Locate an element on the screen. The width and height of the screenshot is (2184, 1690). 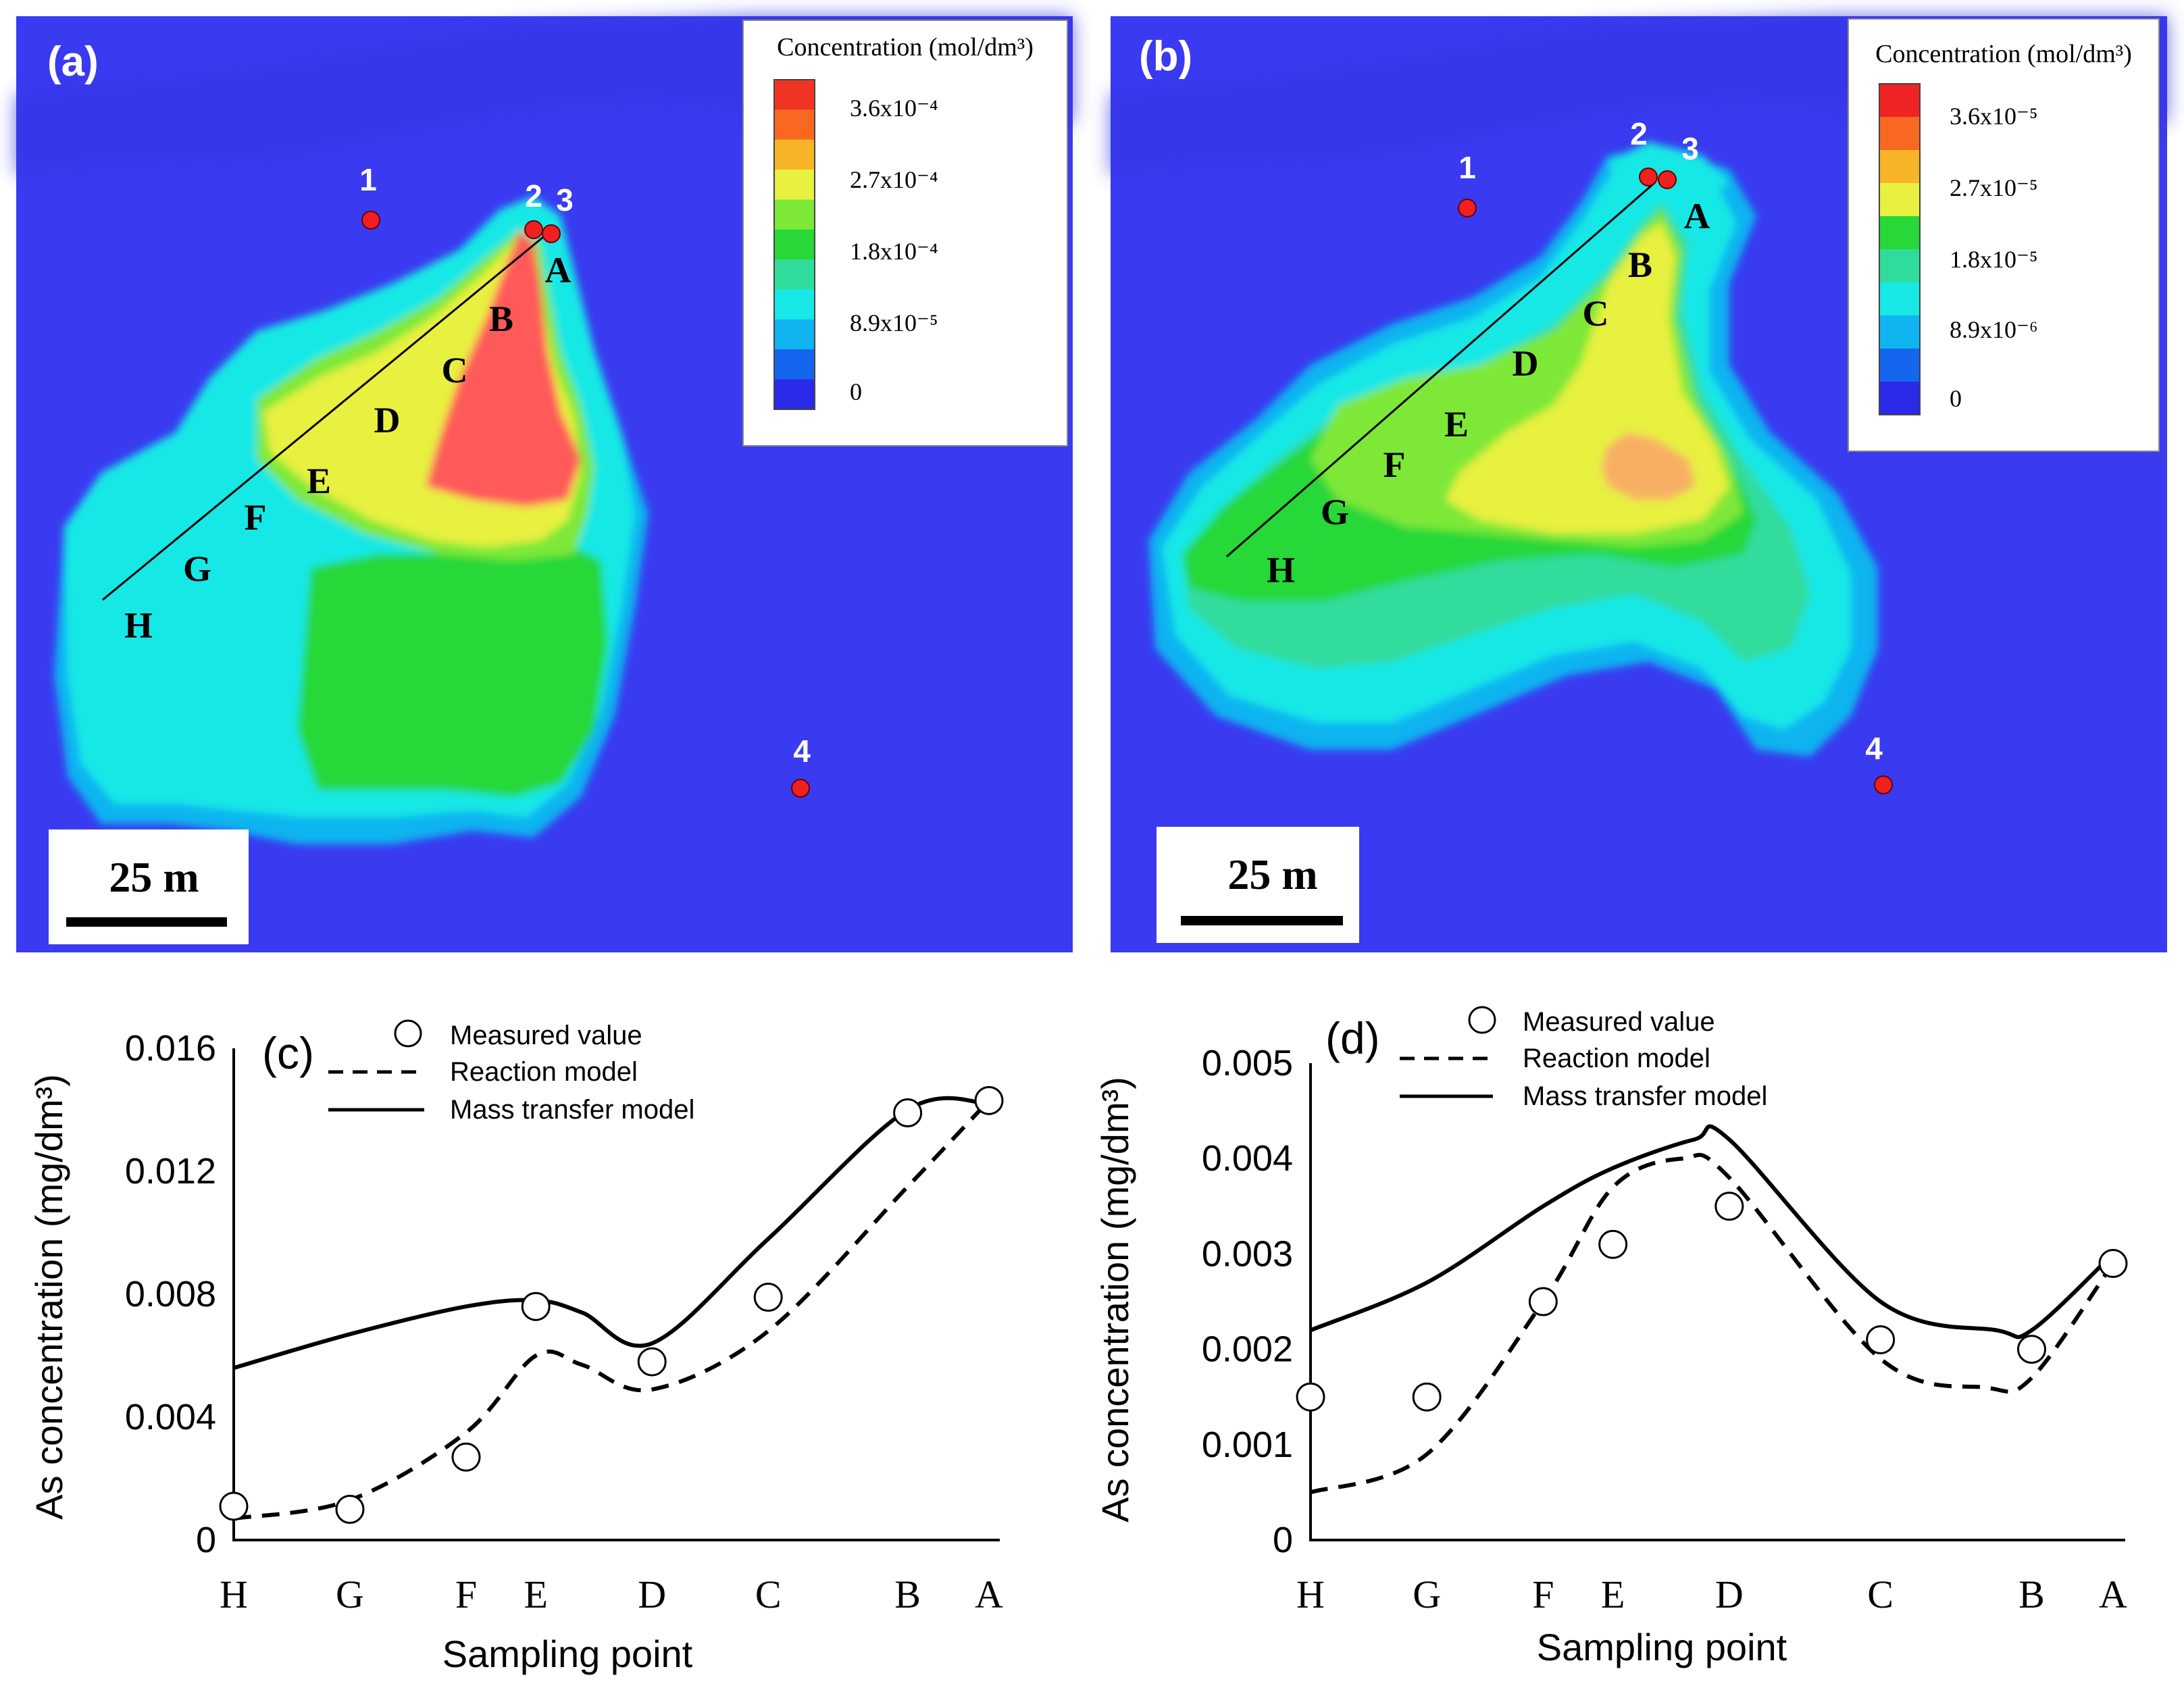
transect-labels-a: A B C D E F G H is located at coordinates (348, 448).